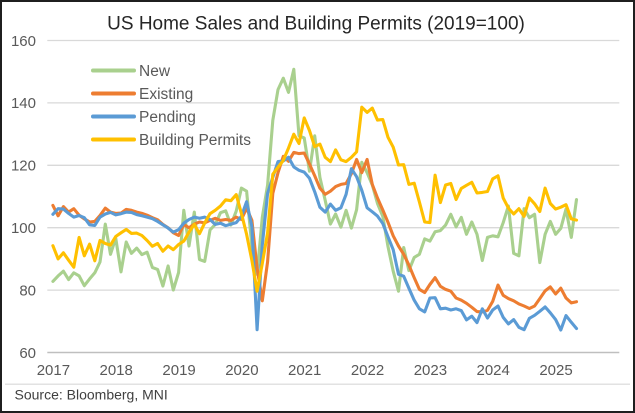 This screenshot has height=413, width=635. What do you see at coordinates (367, 370) in the screenshot?
I see `svg-text: 2022` at bounding box center [367, 370].